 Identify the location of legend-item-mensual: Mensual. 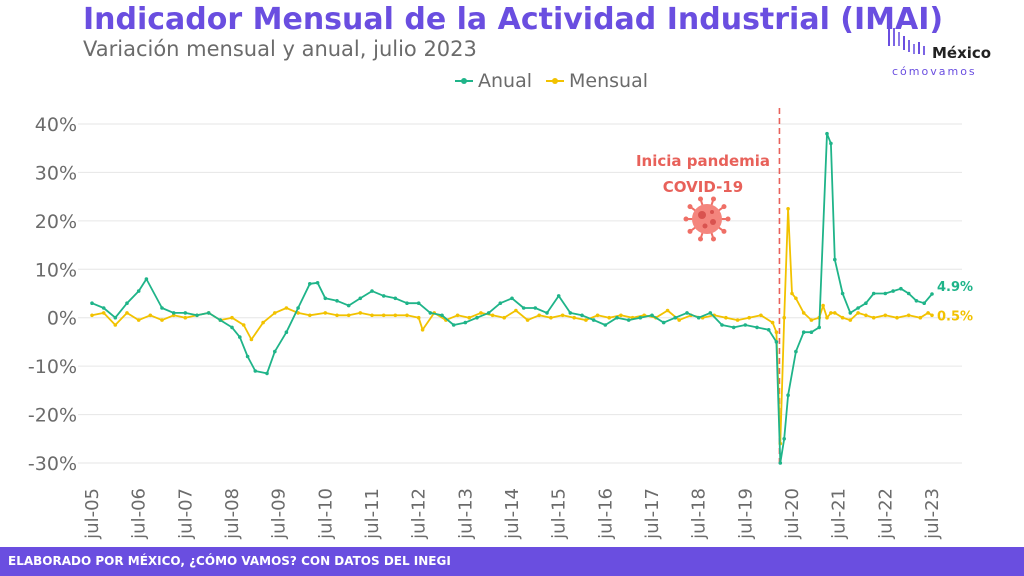
(597, 81).